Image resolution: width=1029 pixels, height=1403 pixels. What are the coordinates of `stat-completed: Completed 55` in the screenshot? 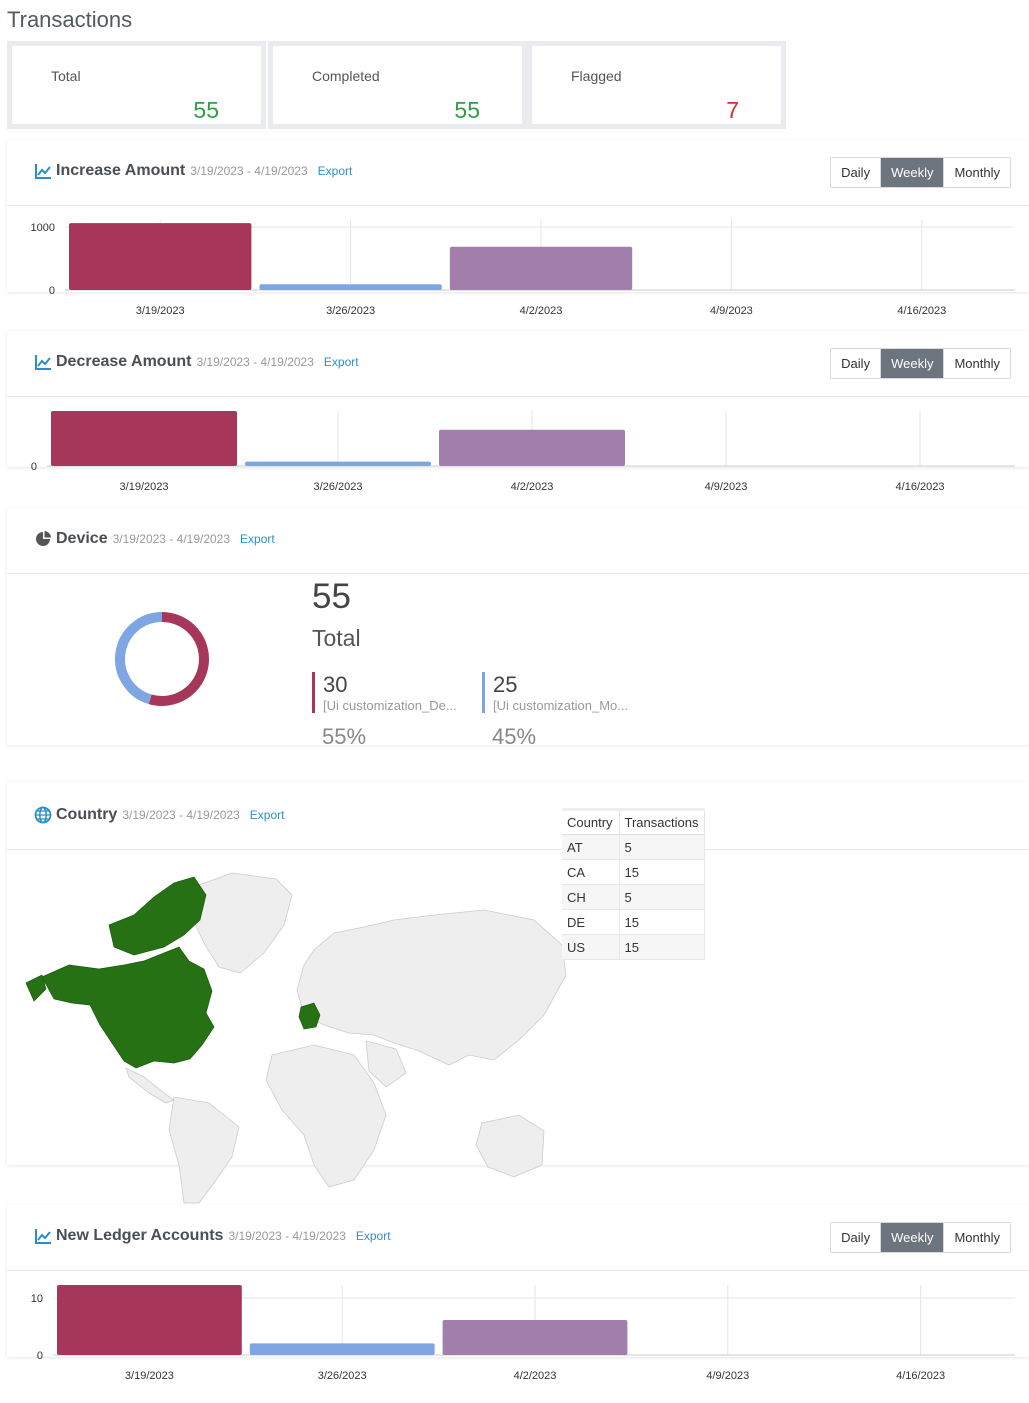 It's located at (397, 85).